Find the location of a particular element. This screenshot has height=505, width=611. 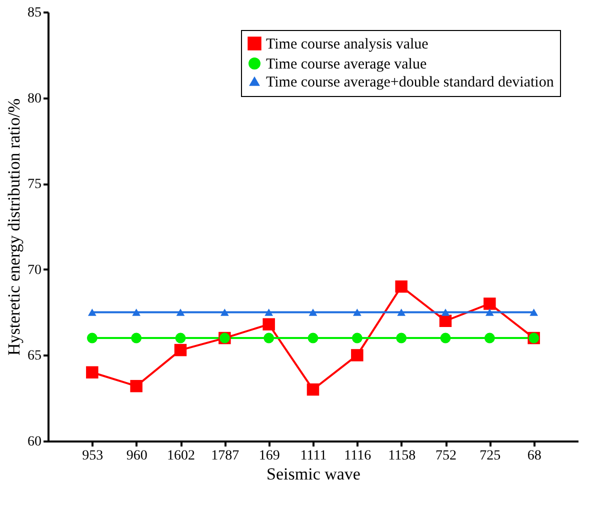

legend-label: Time course analysis value is located at coordinates (347, 44).